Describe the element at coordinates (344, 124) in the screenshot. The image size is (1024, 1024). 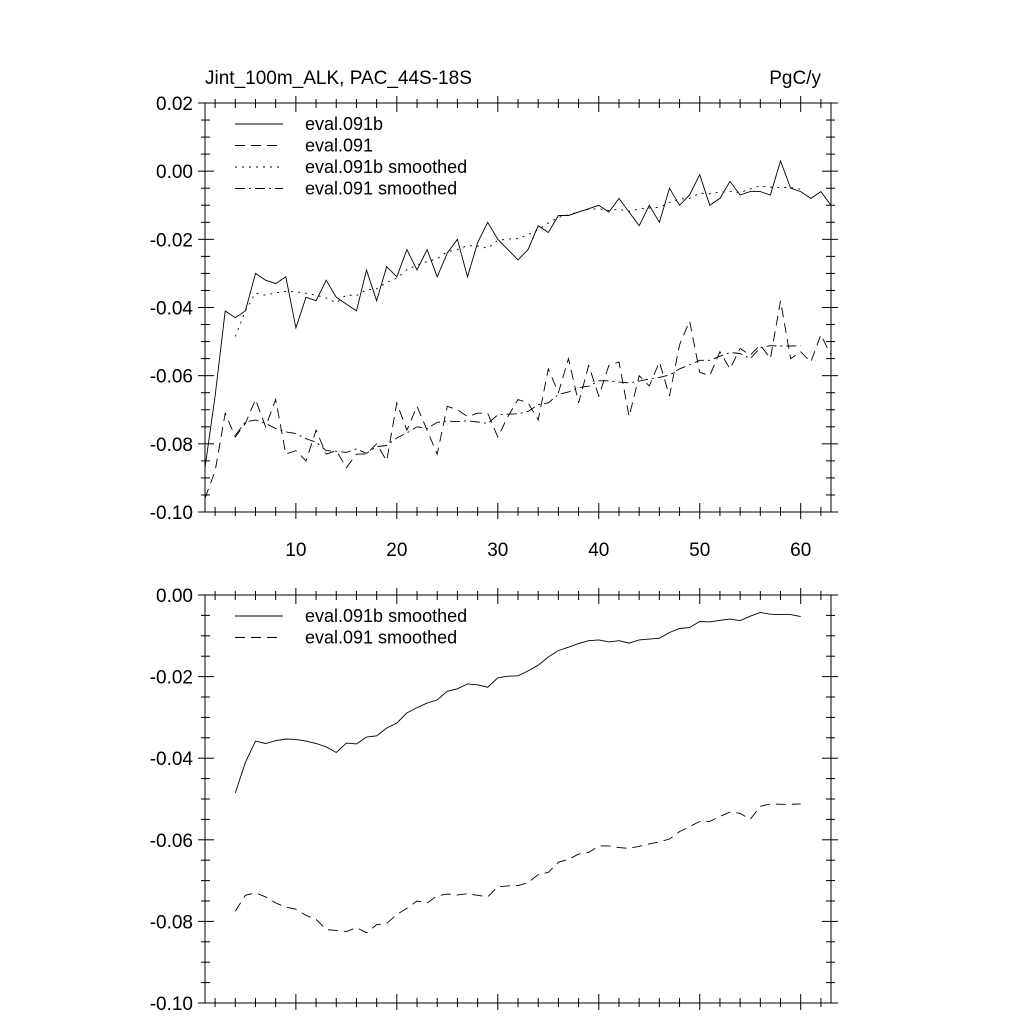
I see `legend-entry: eval.091b` at that location.